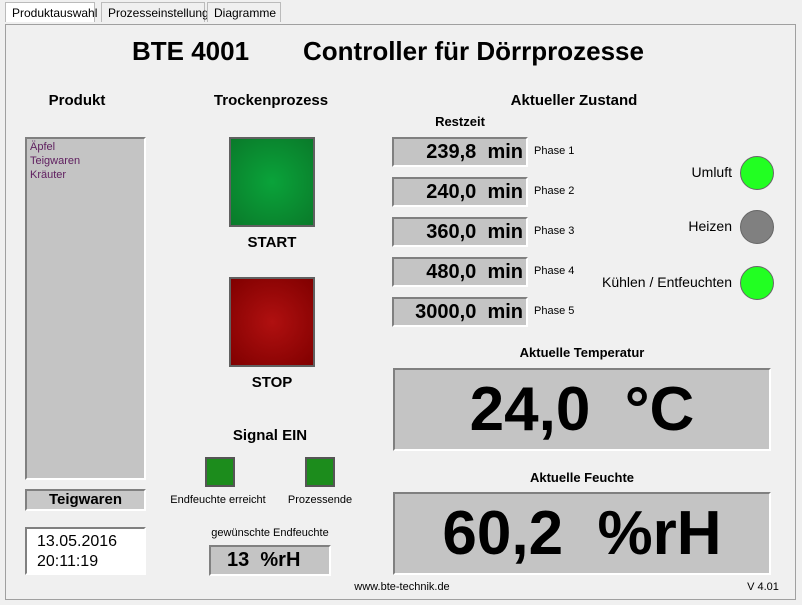 The image size is (802, 605). What do you see at coordinates (503, 533) in the screenshot?
I see `humidity-value: 60,2` at bounding box center [503, 533].